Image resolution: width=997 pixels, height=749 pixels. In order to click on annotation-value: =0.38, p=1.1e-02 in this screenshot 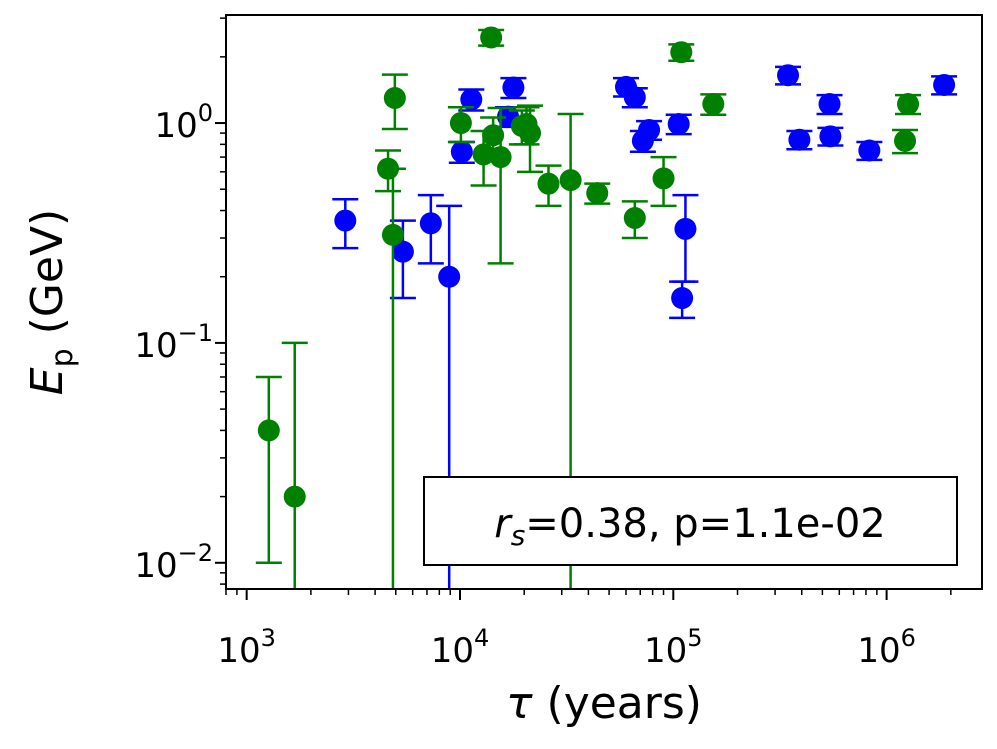, I will do `click(705, 524)`.